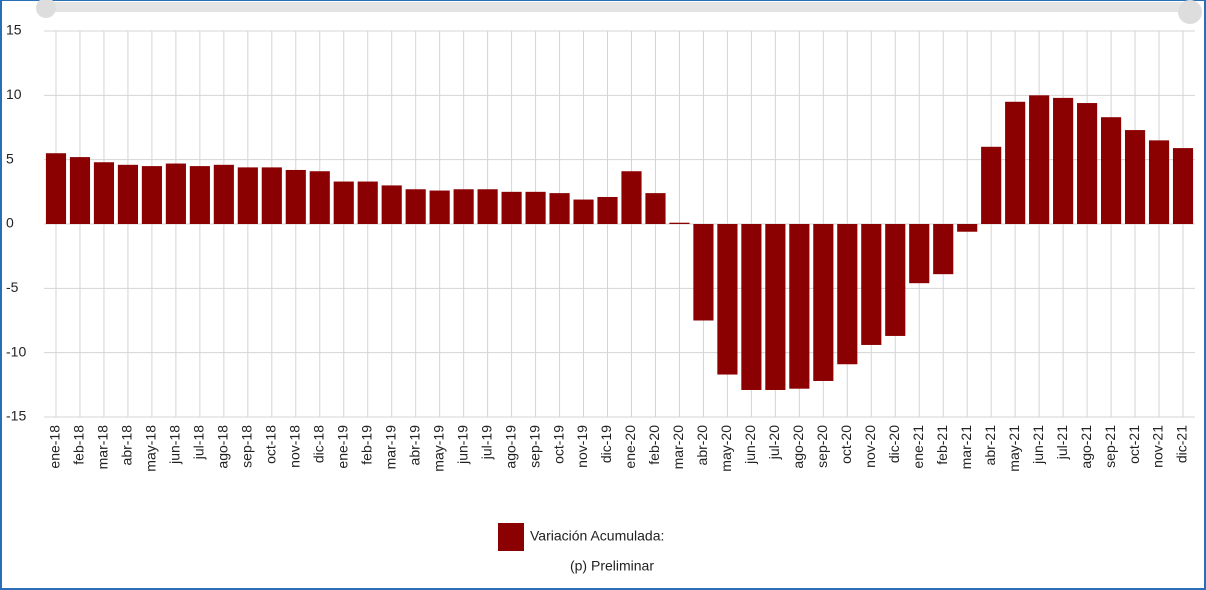  What do you see at coordinates (615, 7) in the screenshot?
I see `scrollbar` at bounding box center [615, 7].